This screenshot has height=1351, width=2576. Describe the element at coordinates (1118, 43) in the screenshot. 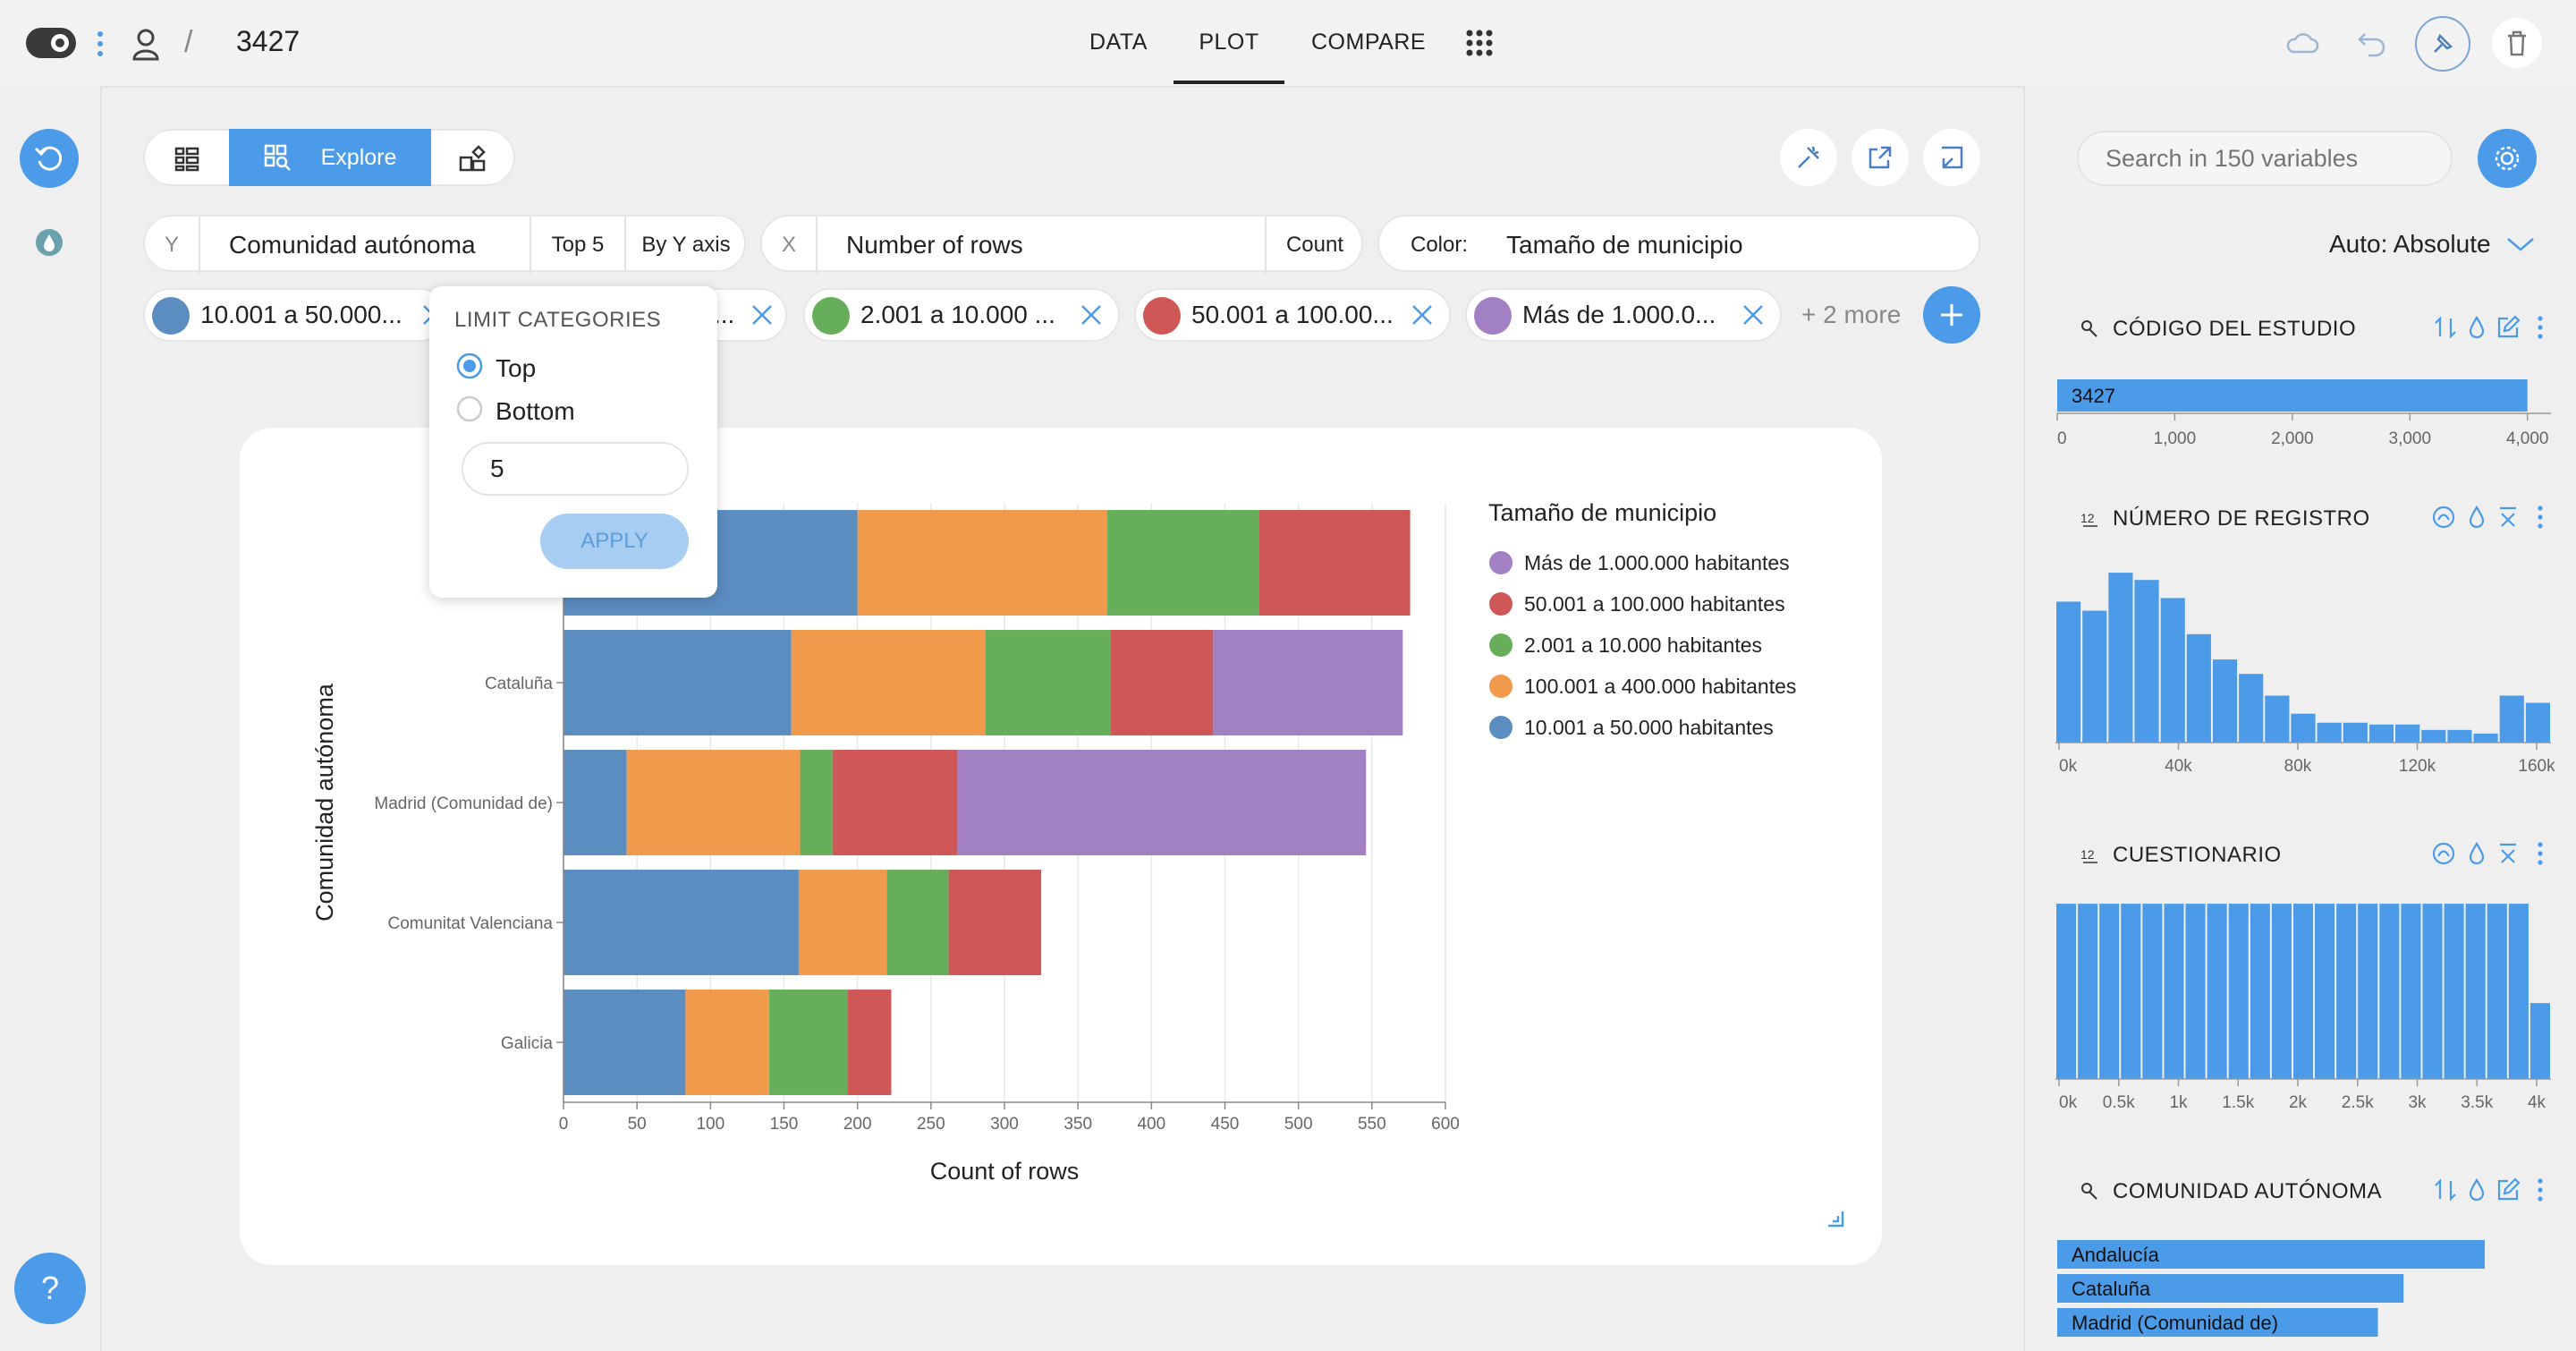

I see `tab-data: DATA` at that location.